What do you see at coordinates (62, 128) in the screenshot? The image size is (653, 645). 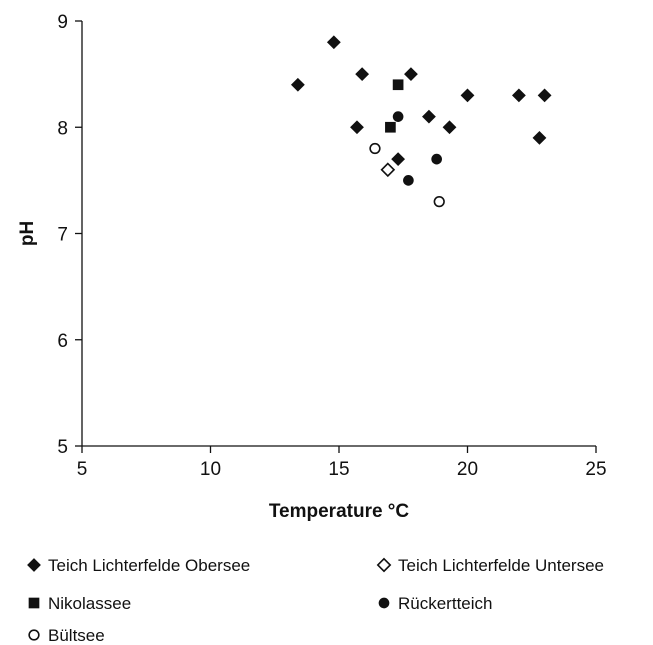 I see `y-tick-label: 8` at bounding box center [62, 128].